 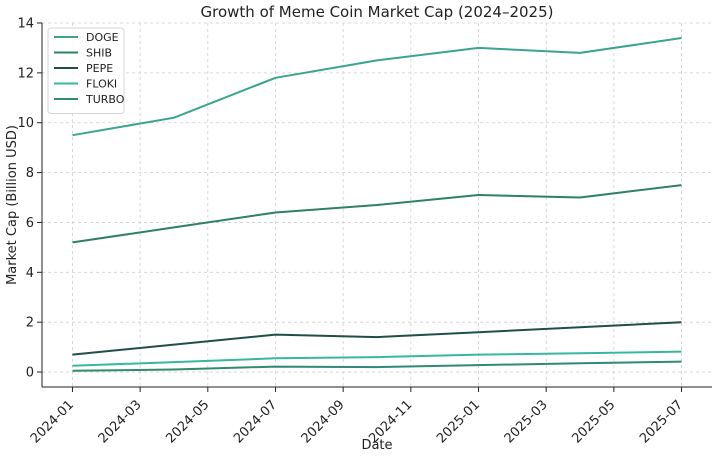 What do you see at coordinates (102, 37) in the screenshot?
I see `legend-label-doge: DOGE` at bounding box center [102, 37].